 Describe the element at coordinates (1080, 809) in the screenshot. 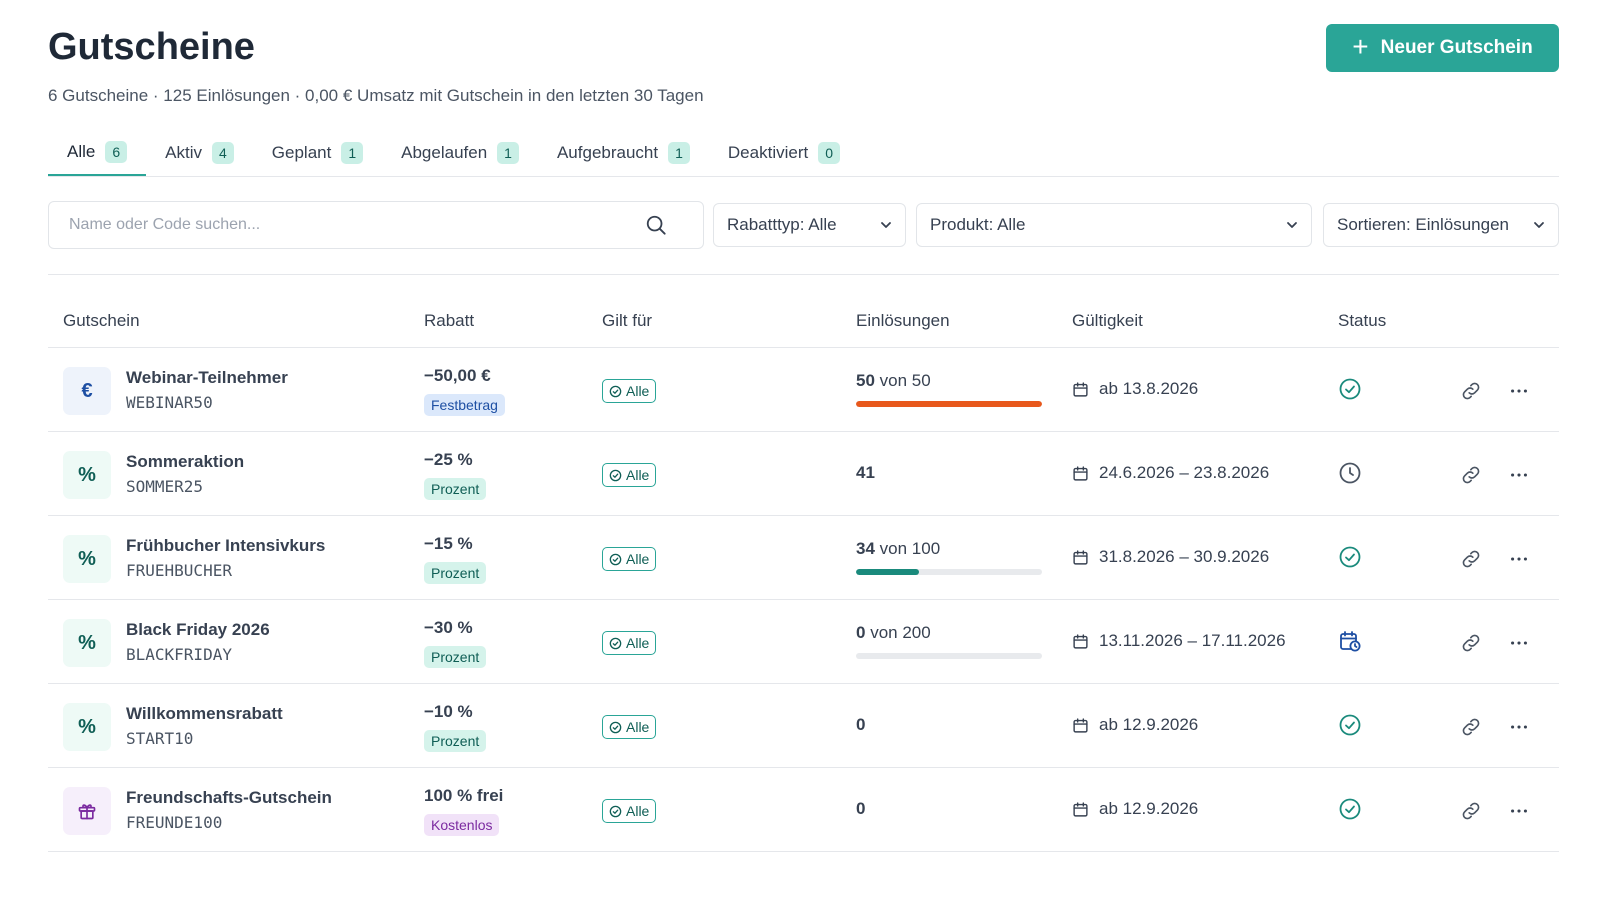

I see `calendar-icon` at that location.